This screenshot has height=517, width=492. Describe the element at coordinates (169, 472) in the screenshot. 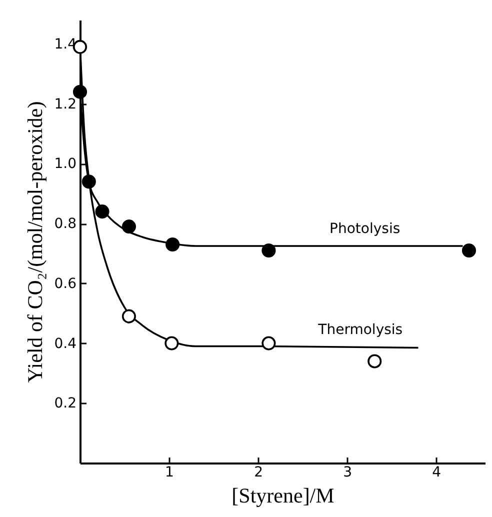

I see `x-tick-label: 1` at that location.